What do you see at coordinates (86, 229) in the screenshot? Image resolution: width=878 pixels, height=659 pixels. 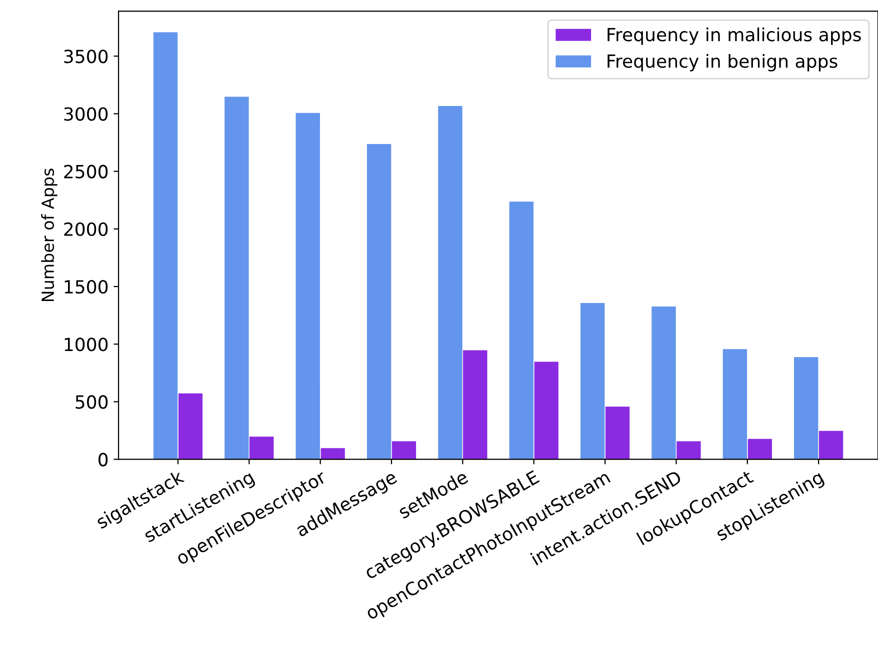 I see `y-tick-label: 2000` at bounding box center [86, 229].